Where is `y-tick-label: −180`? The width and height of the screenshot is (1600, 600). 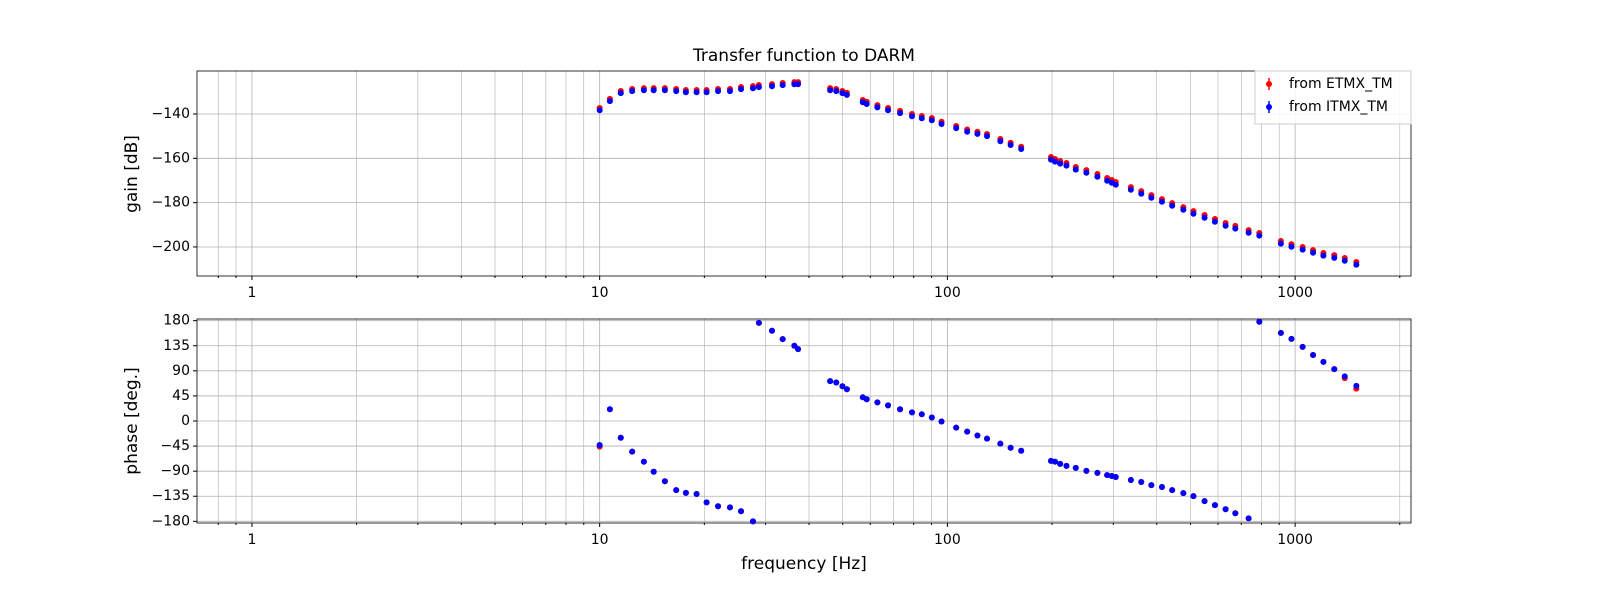 y-tick-label: −180 is located at coordinates (171, 203).